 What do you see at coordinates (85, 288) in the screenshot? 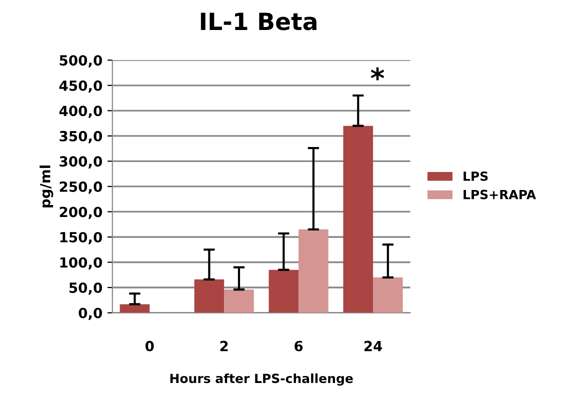
I see `y-tick-label: 50,0` at bounding box center [85, 288].